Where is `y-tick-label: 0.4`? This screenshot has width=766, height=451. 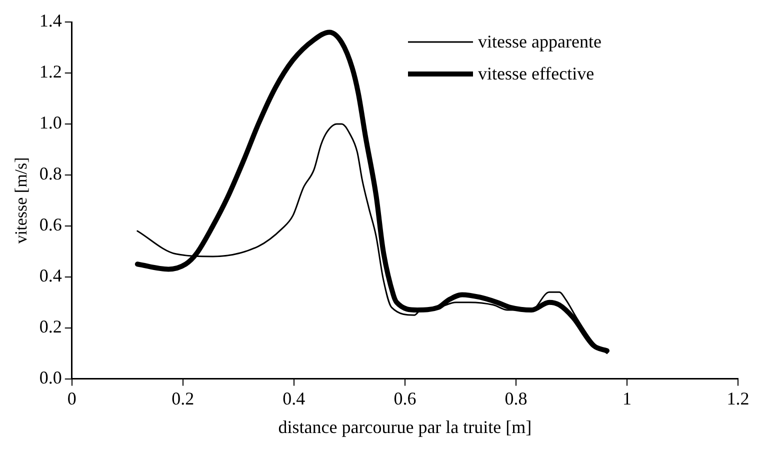
y-tick-label: 0.4 is located at coordinates (50, 276).